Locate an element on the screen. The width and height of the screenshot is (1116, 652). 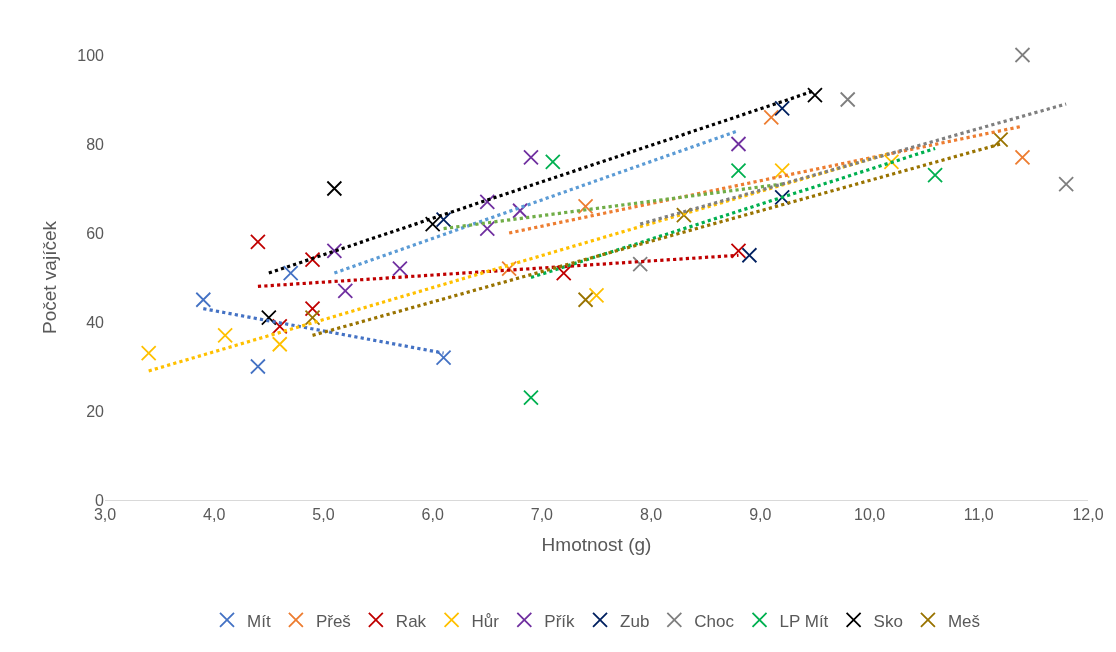
legend-label: Přeš is located at coordinates (333, 621).